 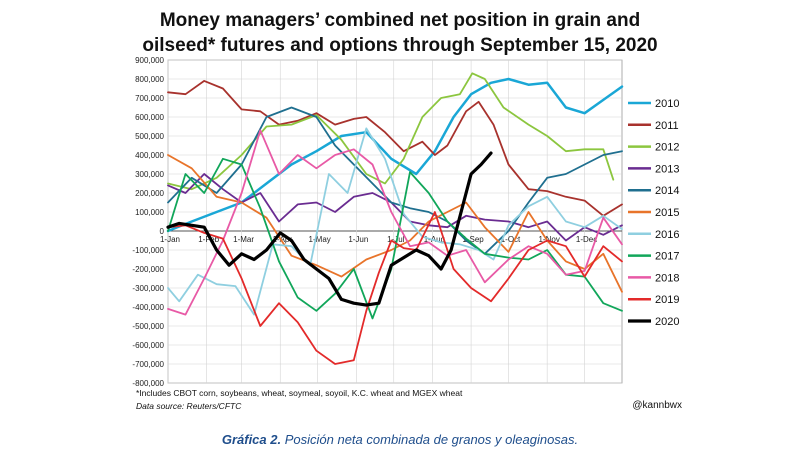 I want to click on y-tick-label: 900,000, so click(x=149, y=60).